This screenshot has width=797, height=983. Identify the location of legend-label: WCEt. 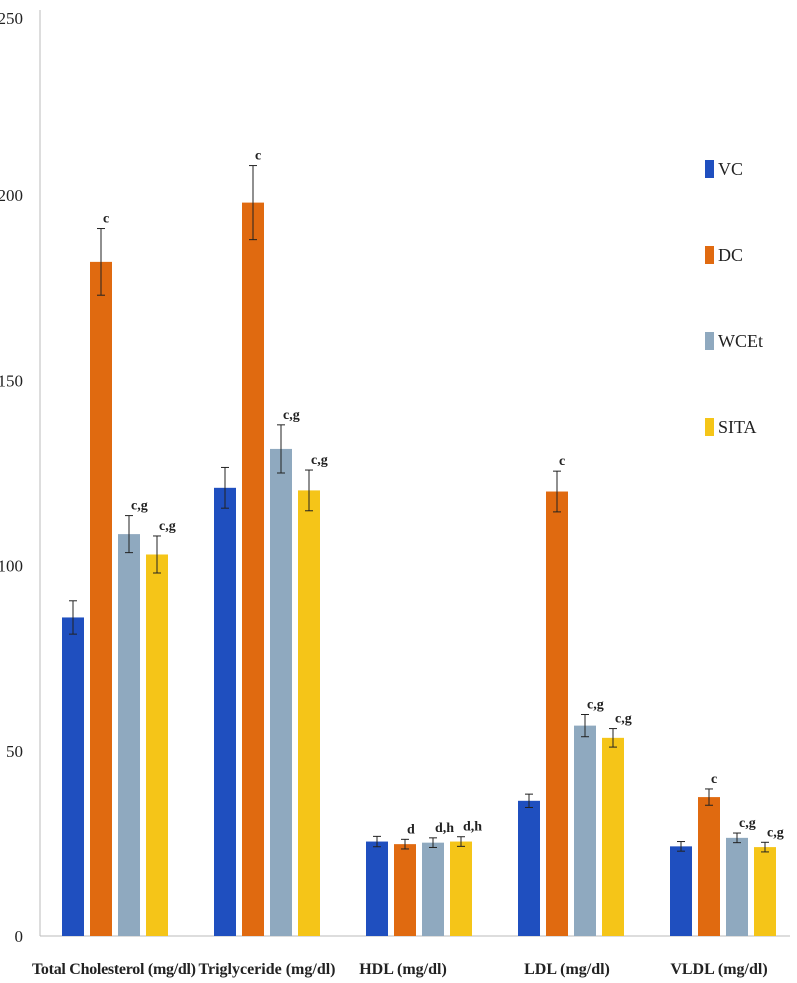
(740, 341).